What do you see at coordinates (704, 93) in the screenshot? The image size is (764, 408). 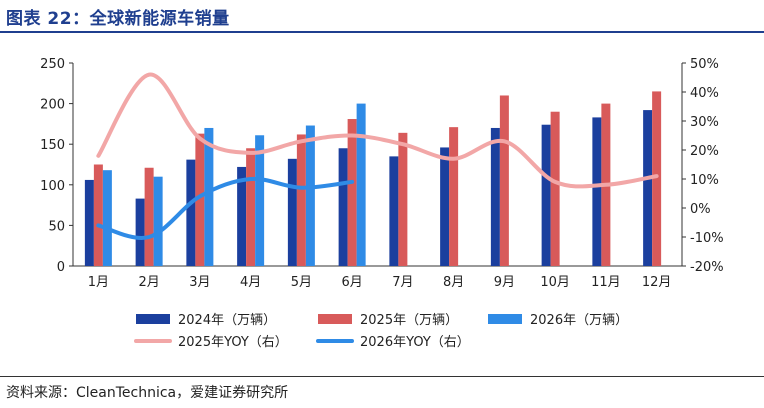 I see `right-tick-label: 40%` at bounding box center [704, 93].